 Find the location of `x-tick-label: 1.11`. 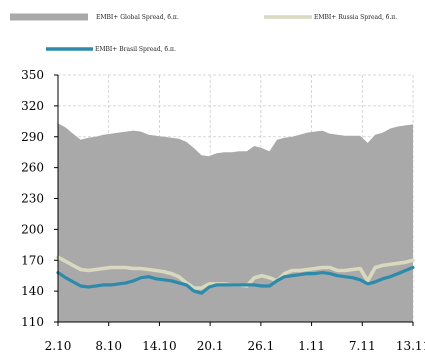

x-tick-label: 1.11 is located at coordinates (311, 346).